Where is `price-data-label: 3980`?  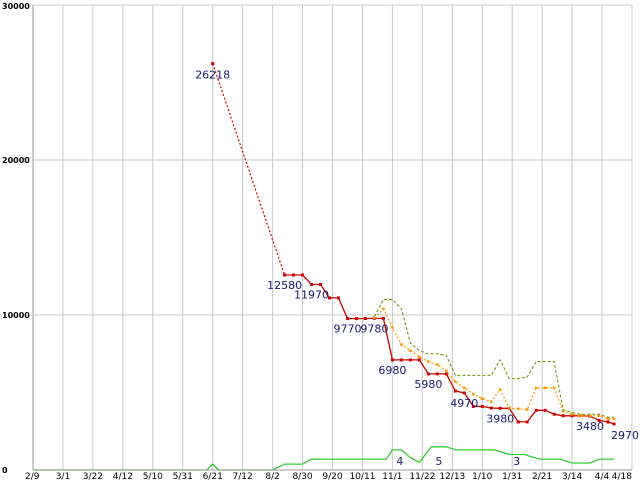 price-data-label: 3980 is located at coordinates (500, 418).